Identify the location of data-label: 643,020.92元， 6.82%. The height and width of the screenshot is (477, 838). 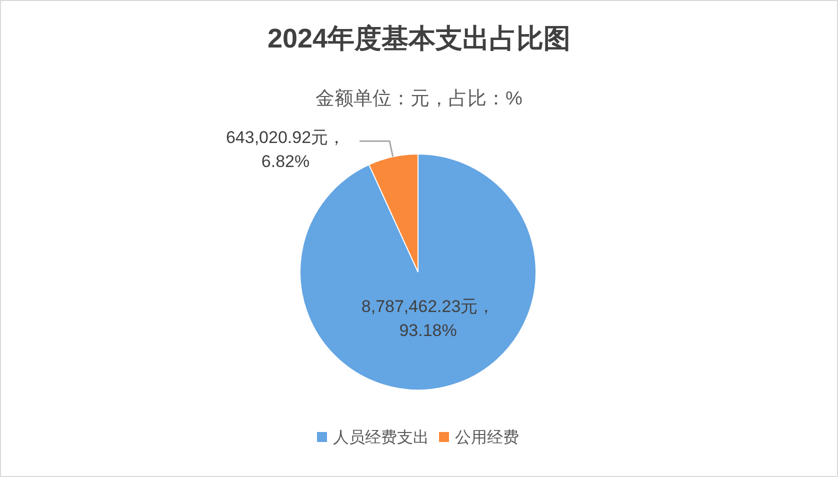
(286, 150).